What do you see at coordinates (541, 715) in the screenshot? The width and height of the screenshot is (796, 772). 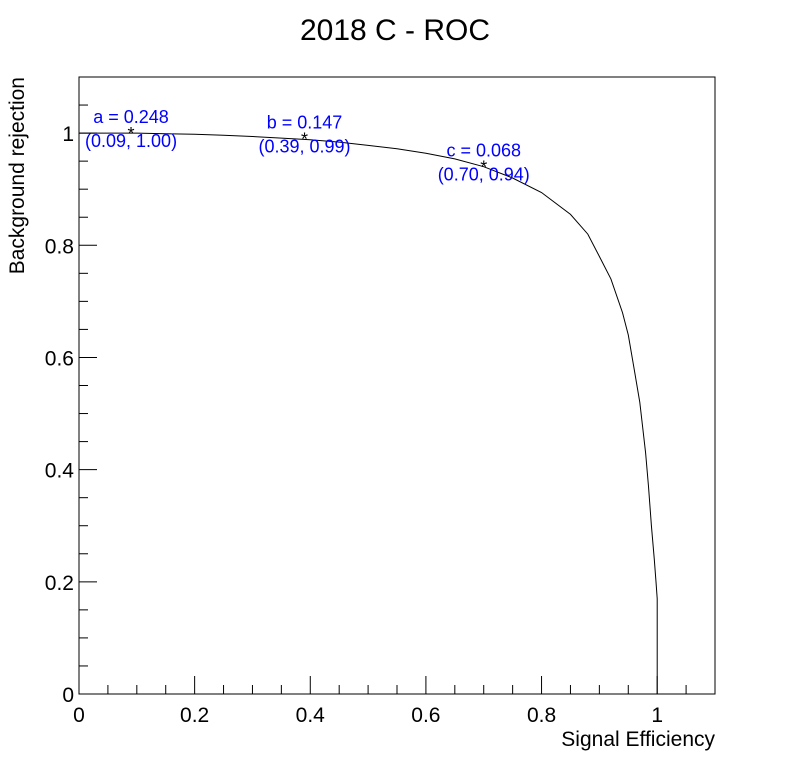 I see `x-tick-label: 0.8` at bounding box center [541, 715].